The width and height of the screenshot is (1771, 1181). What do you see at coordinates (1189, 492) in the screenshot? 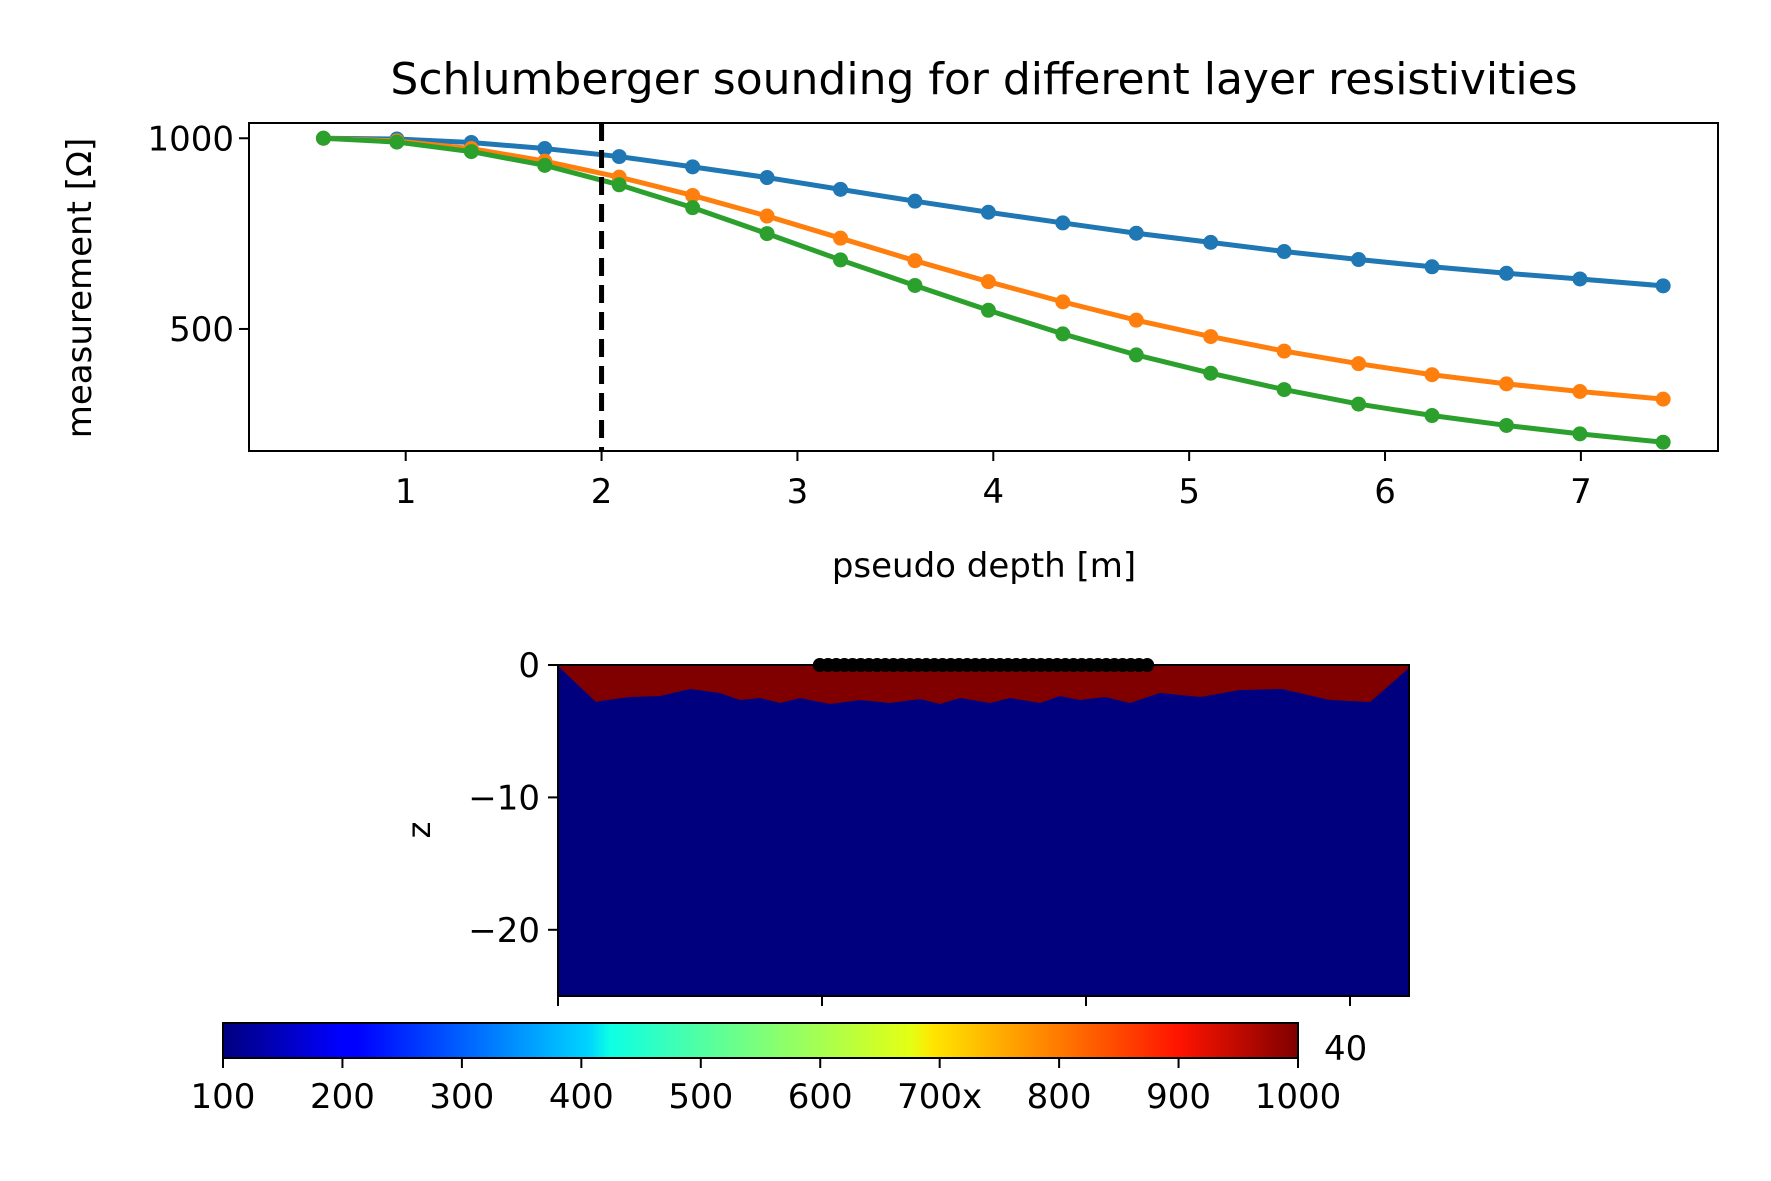
I see `x-tick-label: 5` at bounding box center [1189, 492].